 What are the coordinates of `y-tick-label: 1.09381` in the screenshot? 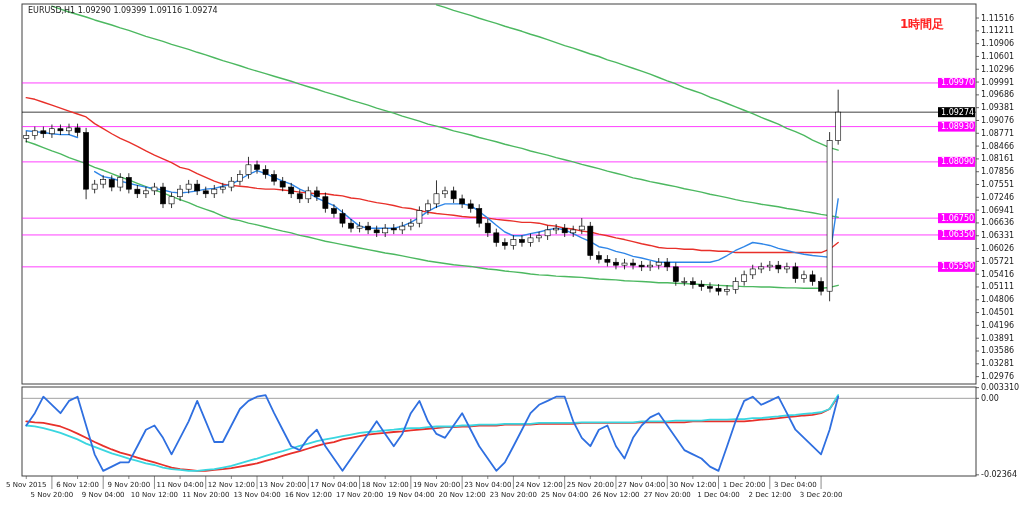 It's located at (998, 108).